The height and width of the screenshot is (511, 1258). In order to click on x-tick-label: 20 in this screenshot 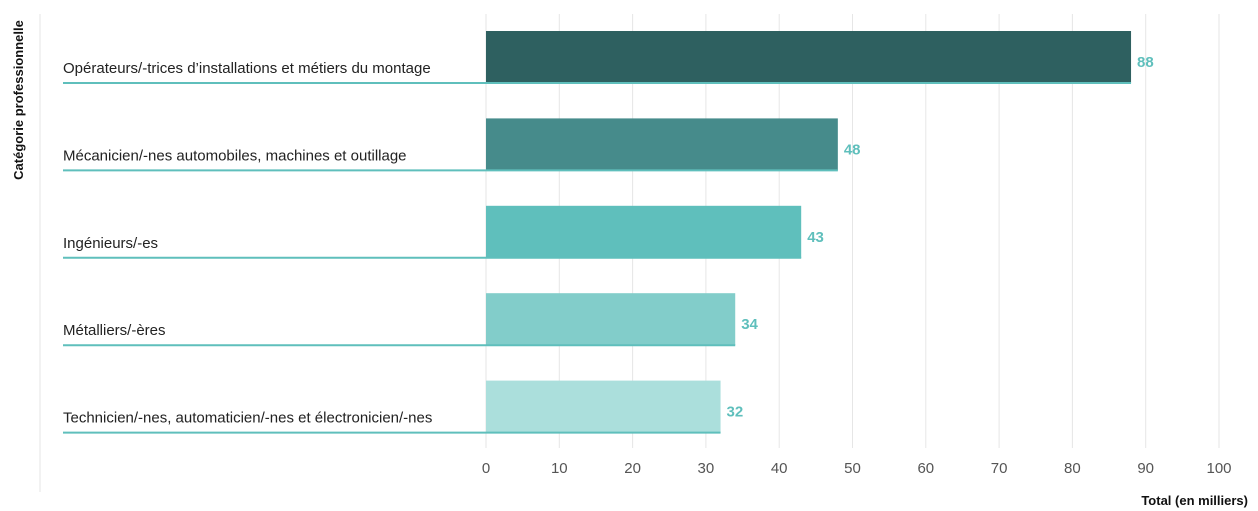, I will do `click(632, 468)`.